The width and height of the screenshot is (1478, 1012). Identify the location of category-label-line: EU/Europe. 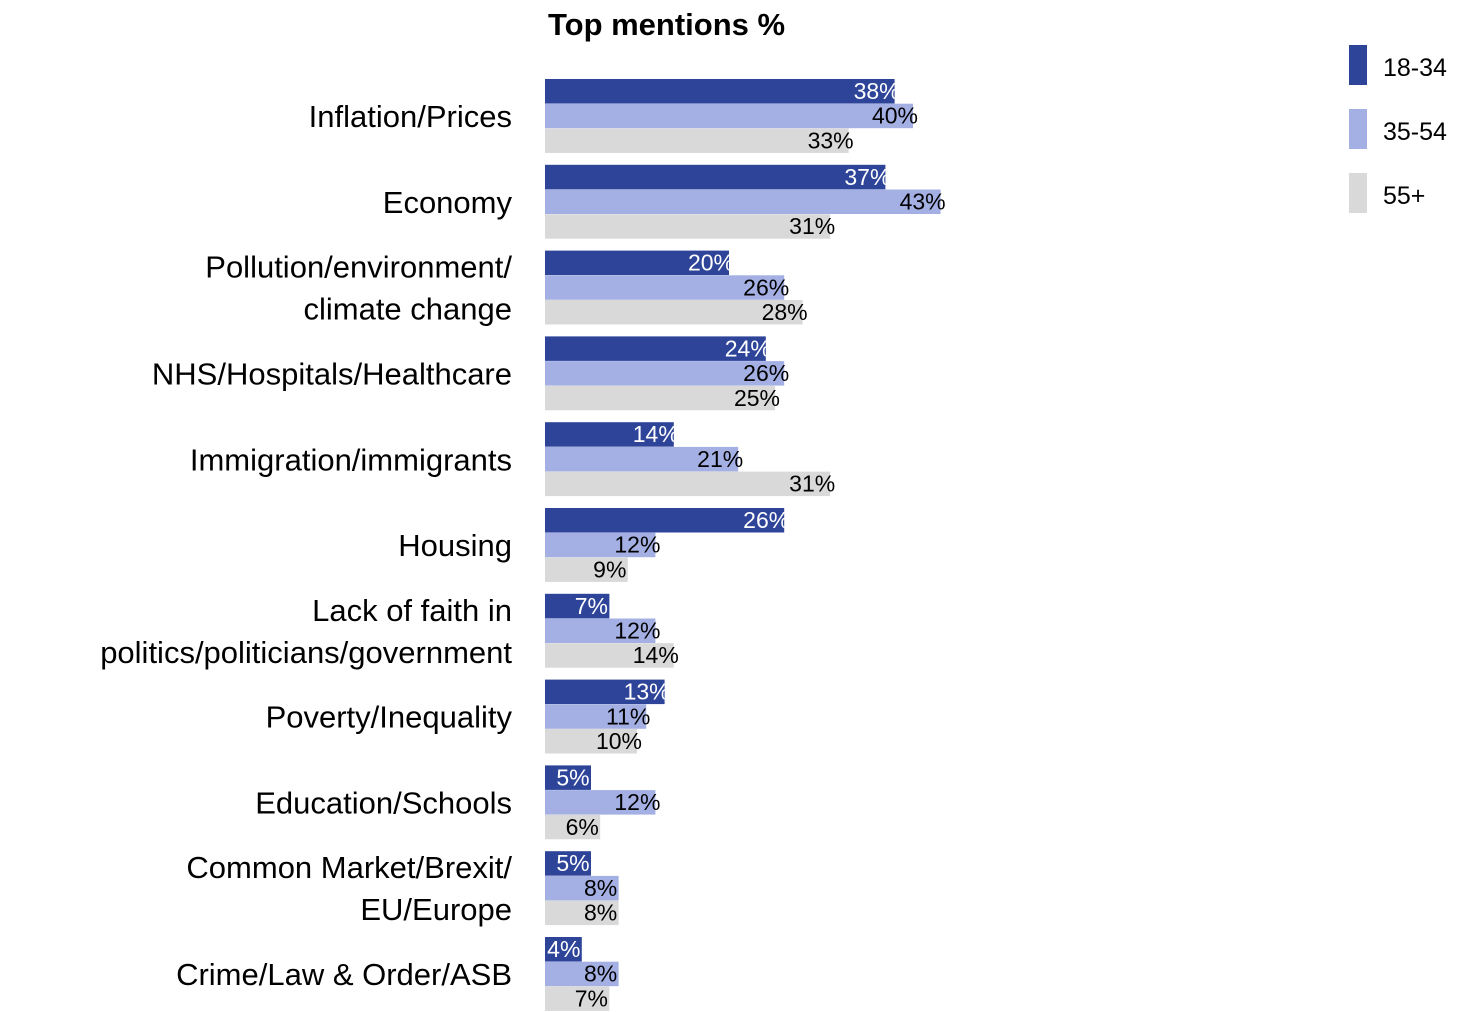
(436, 909).